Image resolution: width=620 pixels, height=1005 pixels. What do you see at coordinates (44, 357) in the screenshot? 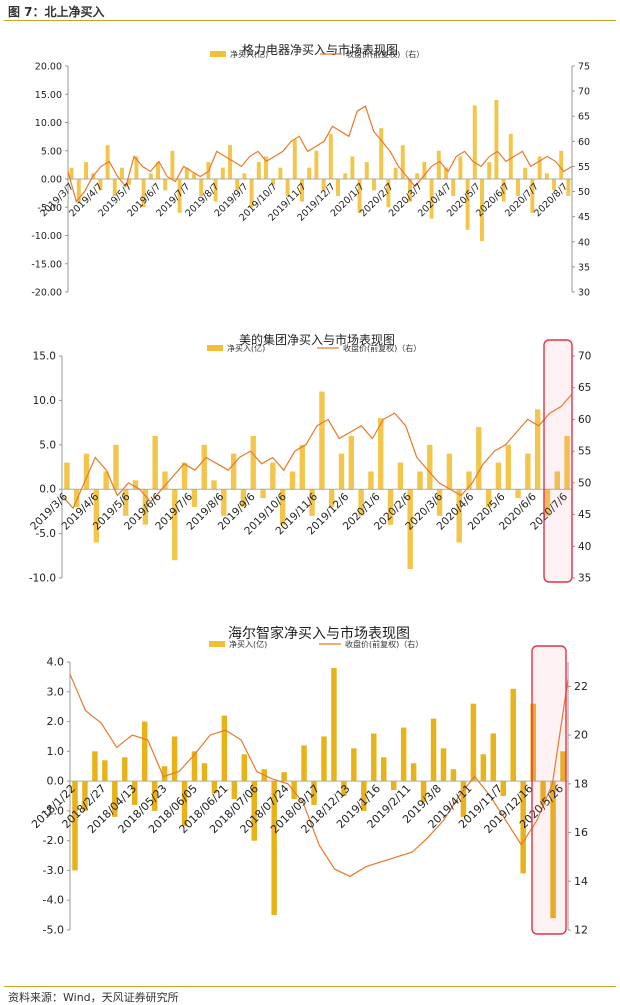
I see `left-tick-label: 15.0` at bounding box center [44, 357].